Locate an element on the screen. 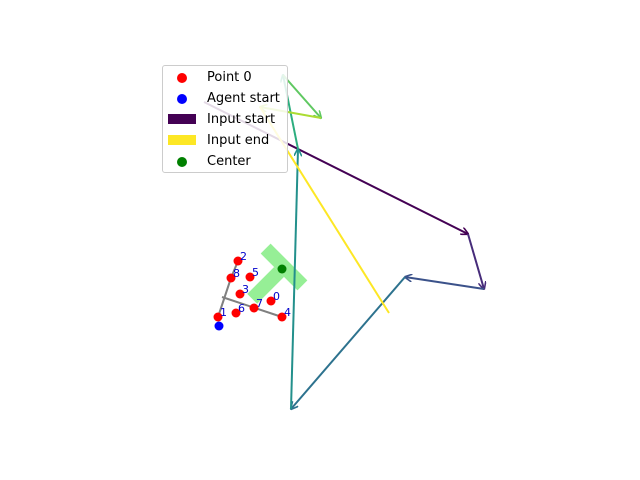 This screenshot has width=640, height=480. legend-item-center: Center is located at coordinates (226, 162).